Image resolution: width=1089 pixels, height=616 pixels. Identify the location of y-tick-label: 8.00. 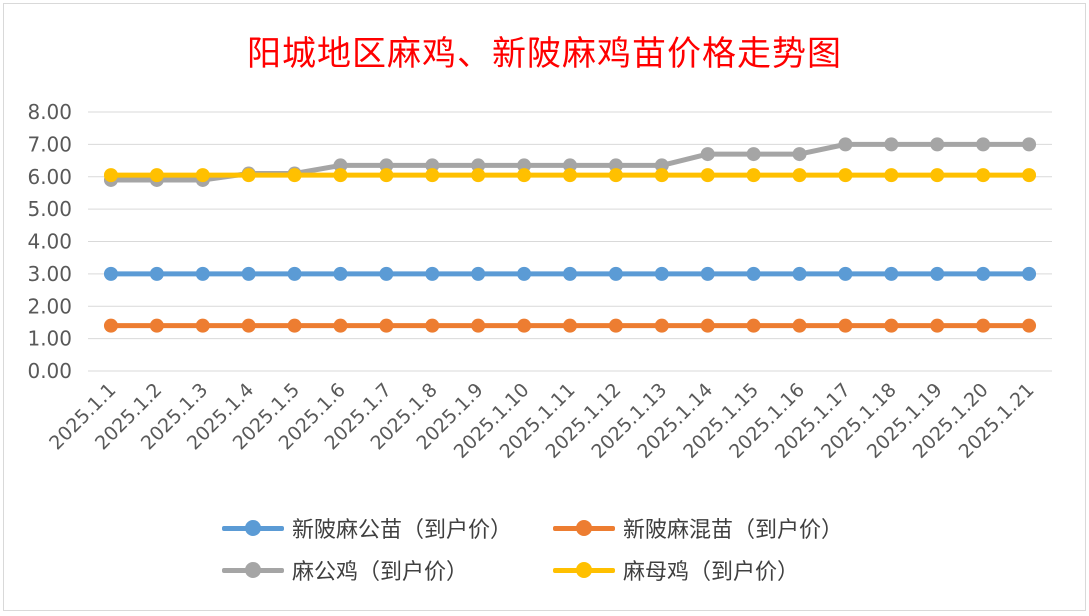
(49, 112).